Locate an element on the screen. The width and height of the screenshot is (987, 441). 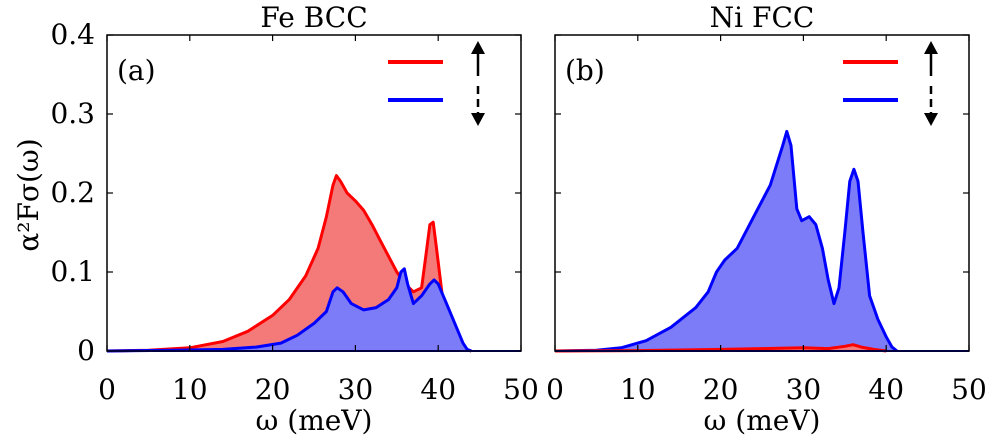
y-tick-label: 0.1 is located at coordinates (72, 271).